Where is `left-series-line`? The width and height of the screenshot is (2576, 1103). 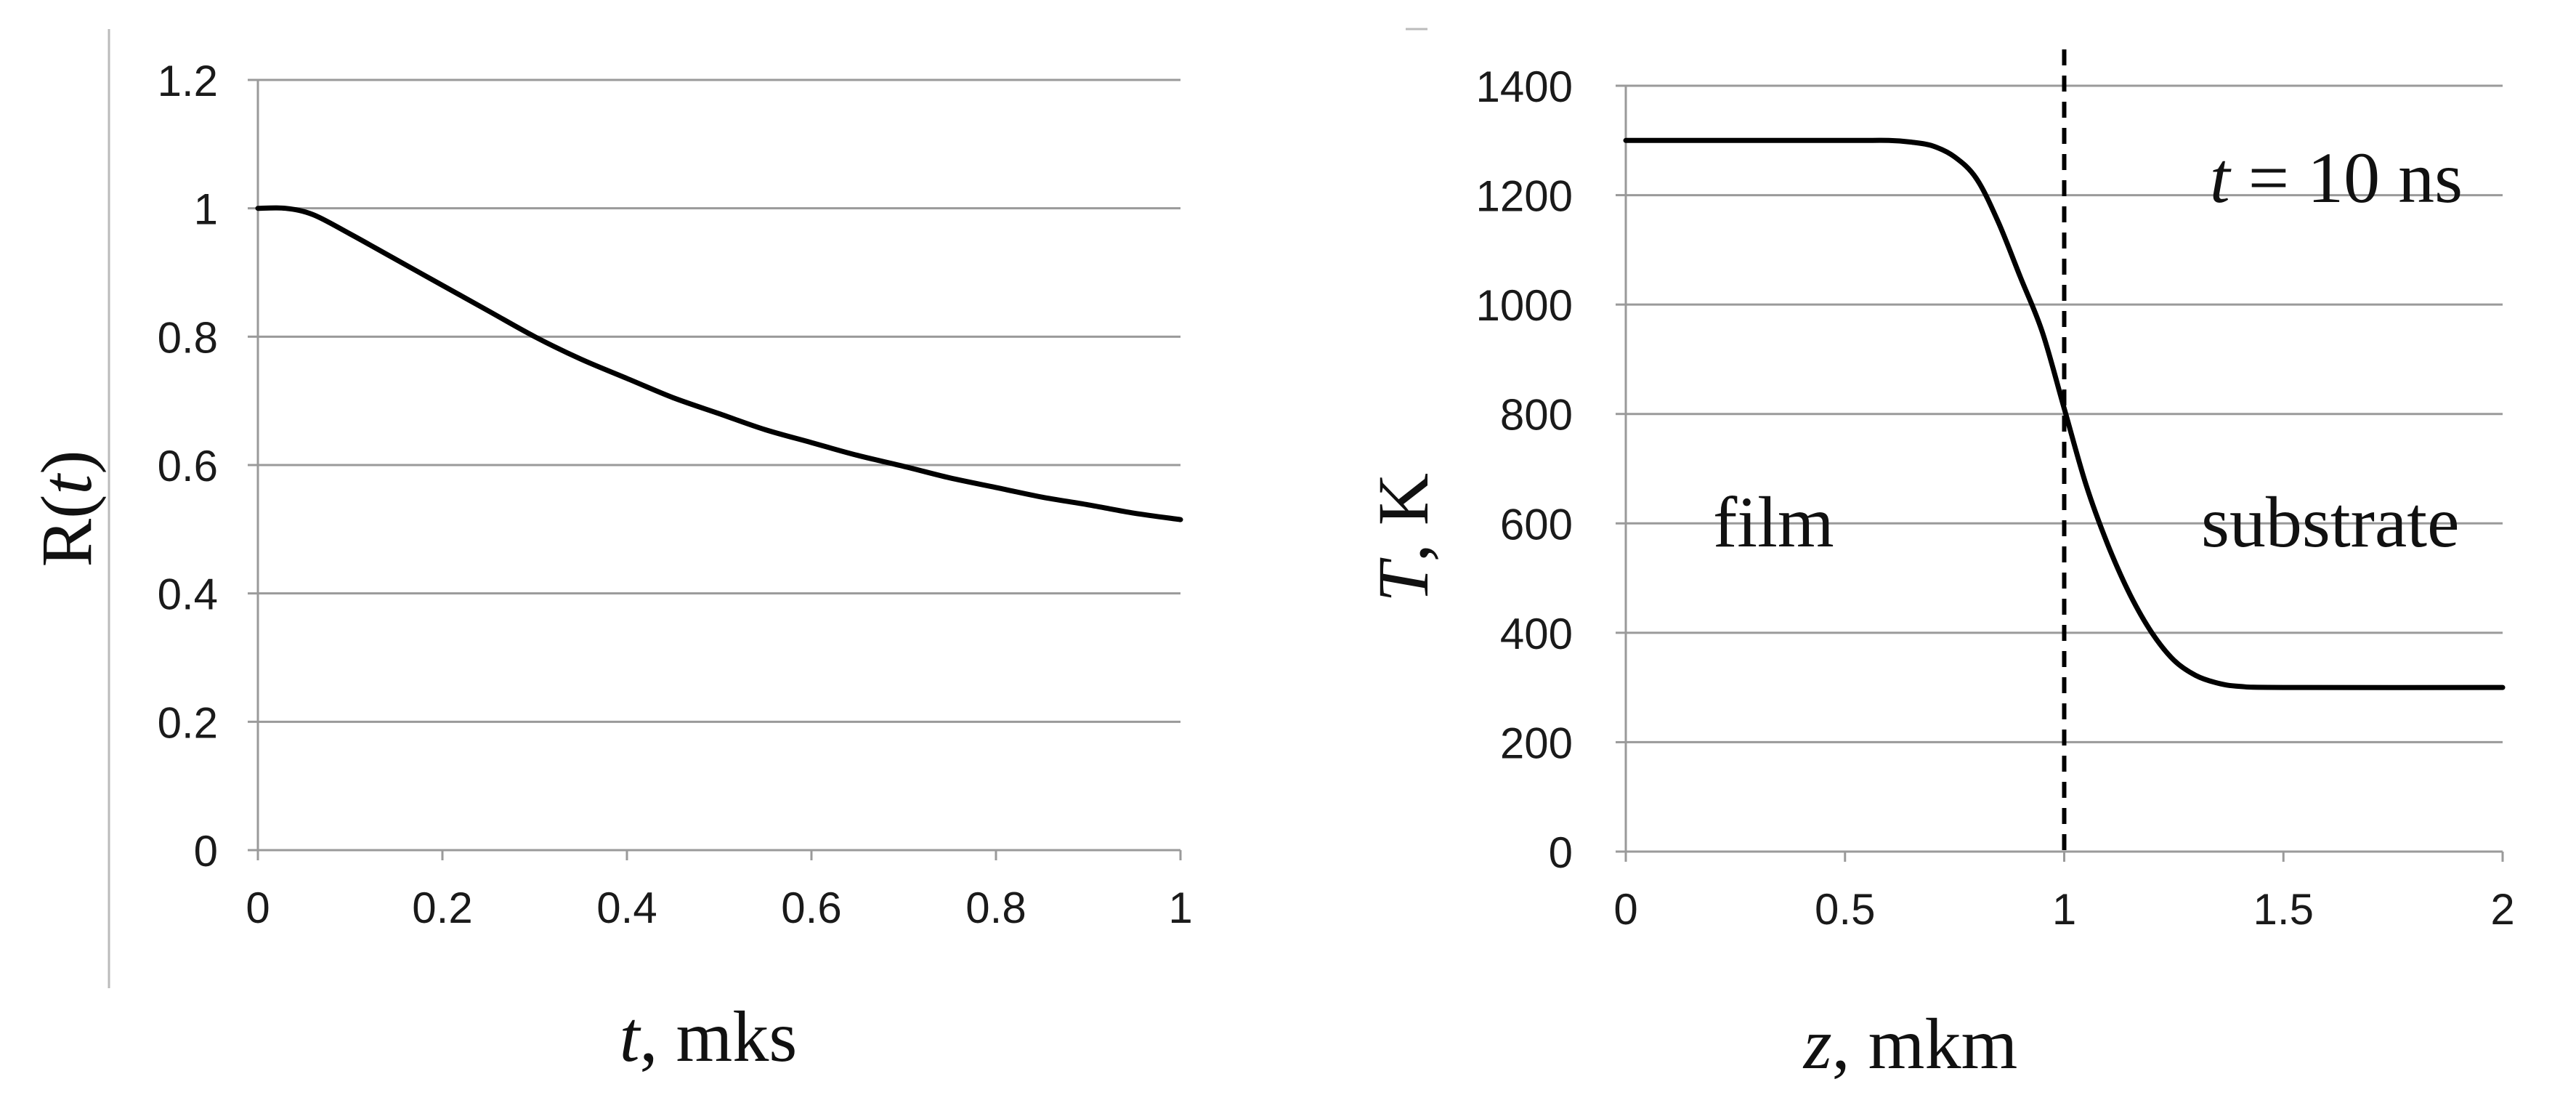 left-series-line is located at coordinates (719, 363).